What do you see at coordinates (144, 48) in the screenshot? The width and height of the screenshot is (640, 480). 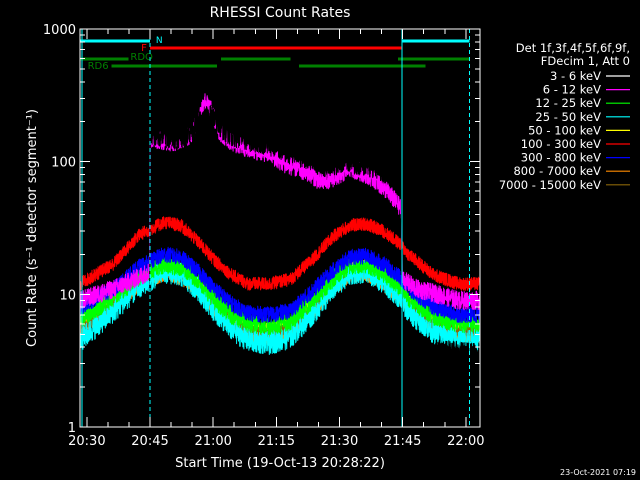 I see `flag-label-f: F` at bounding box center [144, 48].